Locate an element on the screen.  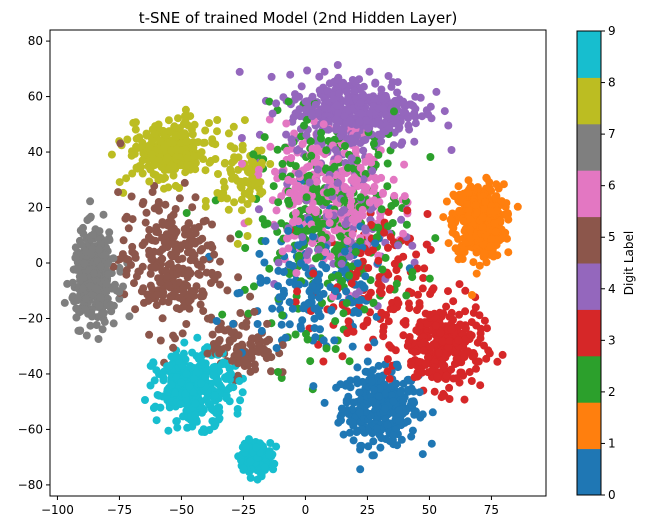
x-tick-label: 50 is located at coordinates (429, 510).